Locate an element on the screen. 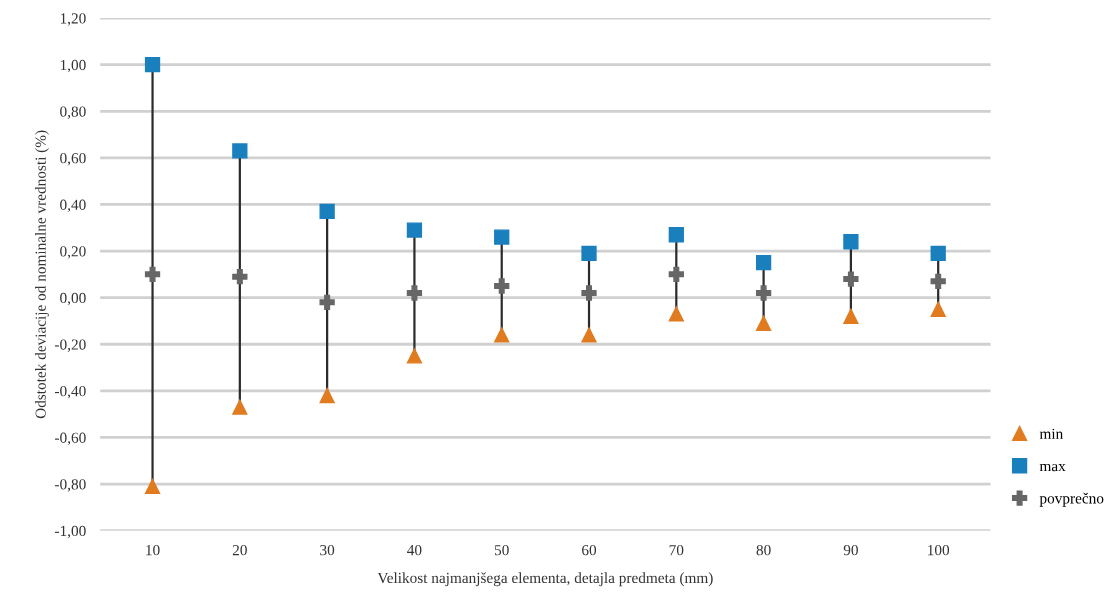 The image size is (1113, 603). y-tick-label: 1,00 is located at coordinates (73, 66).